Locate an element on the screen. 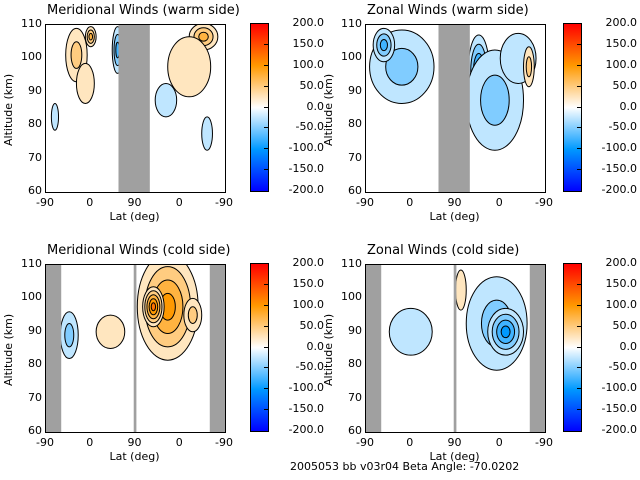 This screenshot has height=480, width=640. colorbar-tick-label: -200.0 is located at coordinates (306, 429).